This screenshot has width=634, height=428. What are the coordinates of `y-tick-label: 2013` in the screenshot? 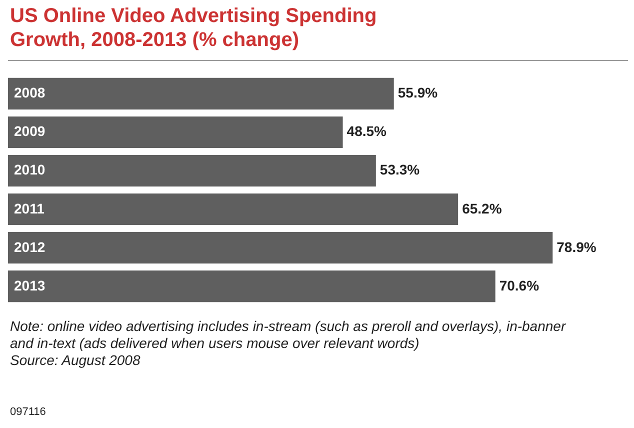 It's located at (30, 285).